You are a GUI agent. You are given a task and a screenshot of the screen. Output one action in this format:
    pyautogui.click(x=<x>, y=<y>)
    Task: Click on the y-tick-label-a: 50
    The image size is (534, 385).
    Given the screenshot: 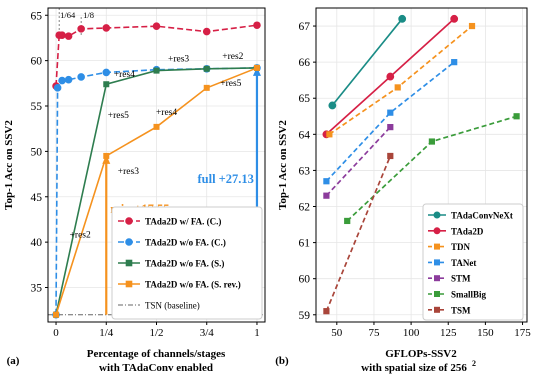 What is the action you would take?
    pyautogui.click(x=37, y=152)
    